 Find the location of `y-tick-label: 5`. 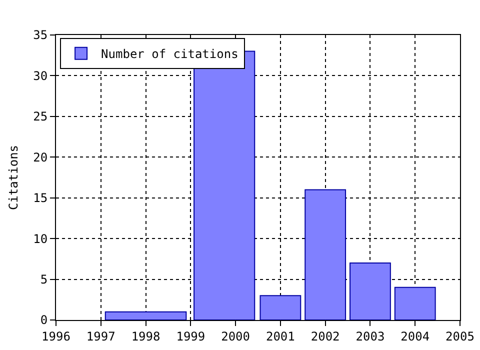

y-tick-label: 5 is located at coordinates (44, 279).